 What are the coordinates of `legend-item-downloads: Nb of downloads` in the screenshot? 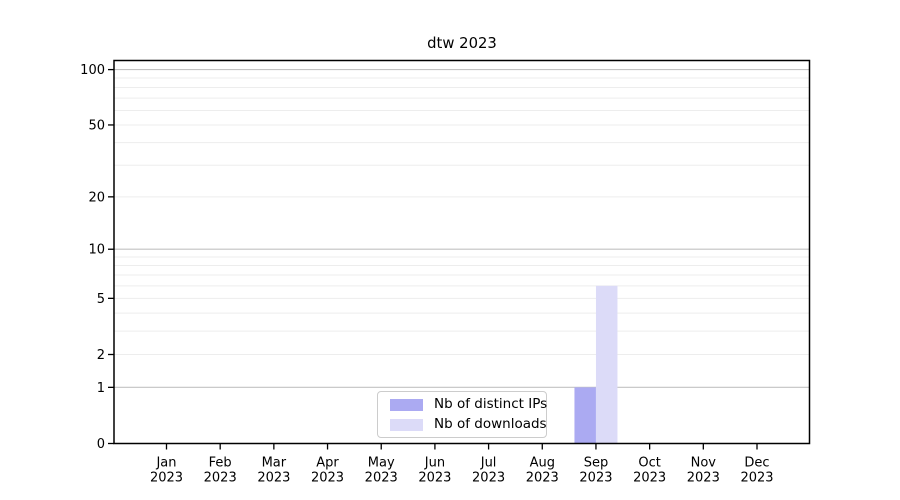 It's located at (468, 424).